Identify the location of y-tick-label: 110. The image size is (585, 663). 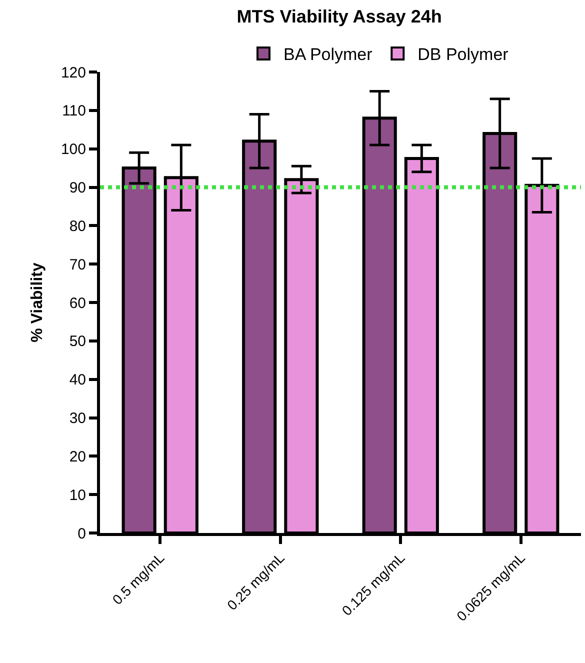
(74, 111).